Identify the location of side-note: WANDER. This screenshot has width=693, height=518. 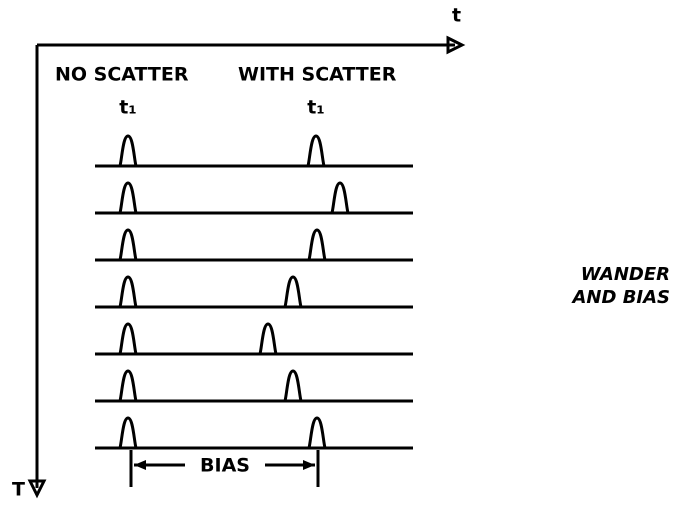
(625, 274).